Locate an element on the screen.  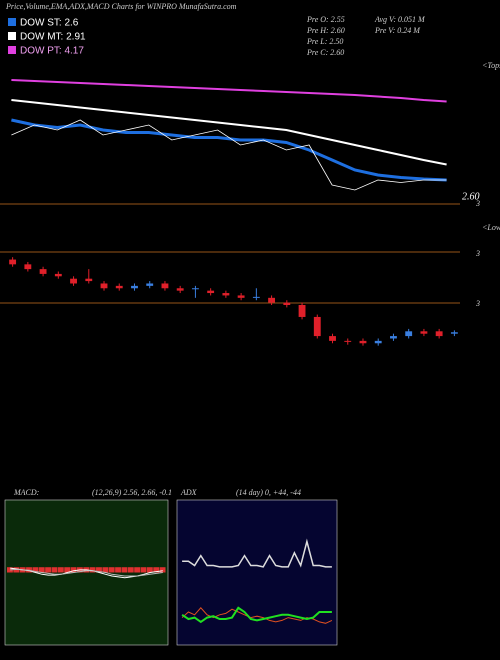
stat: Pre L: 2.50 is located at coordinates (324, 41).